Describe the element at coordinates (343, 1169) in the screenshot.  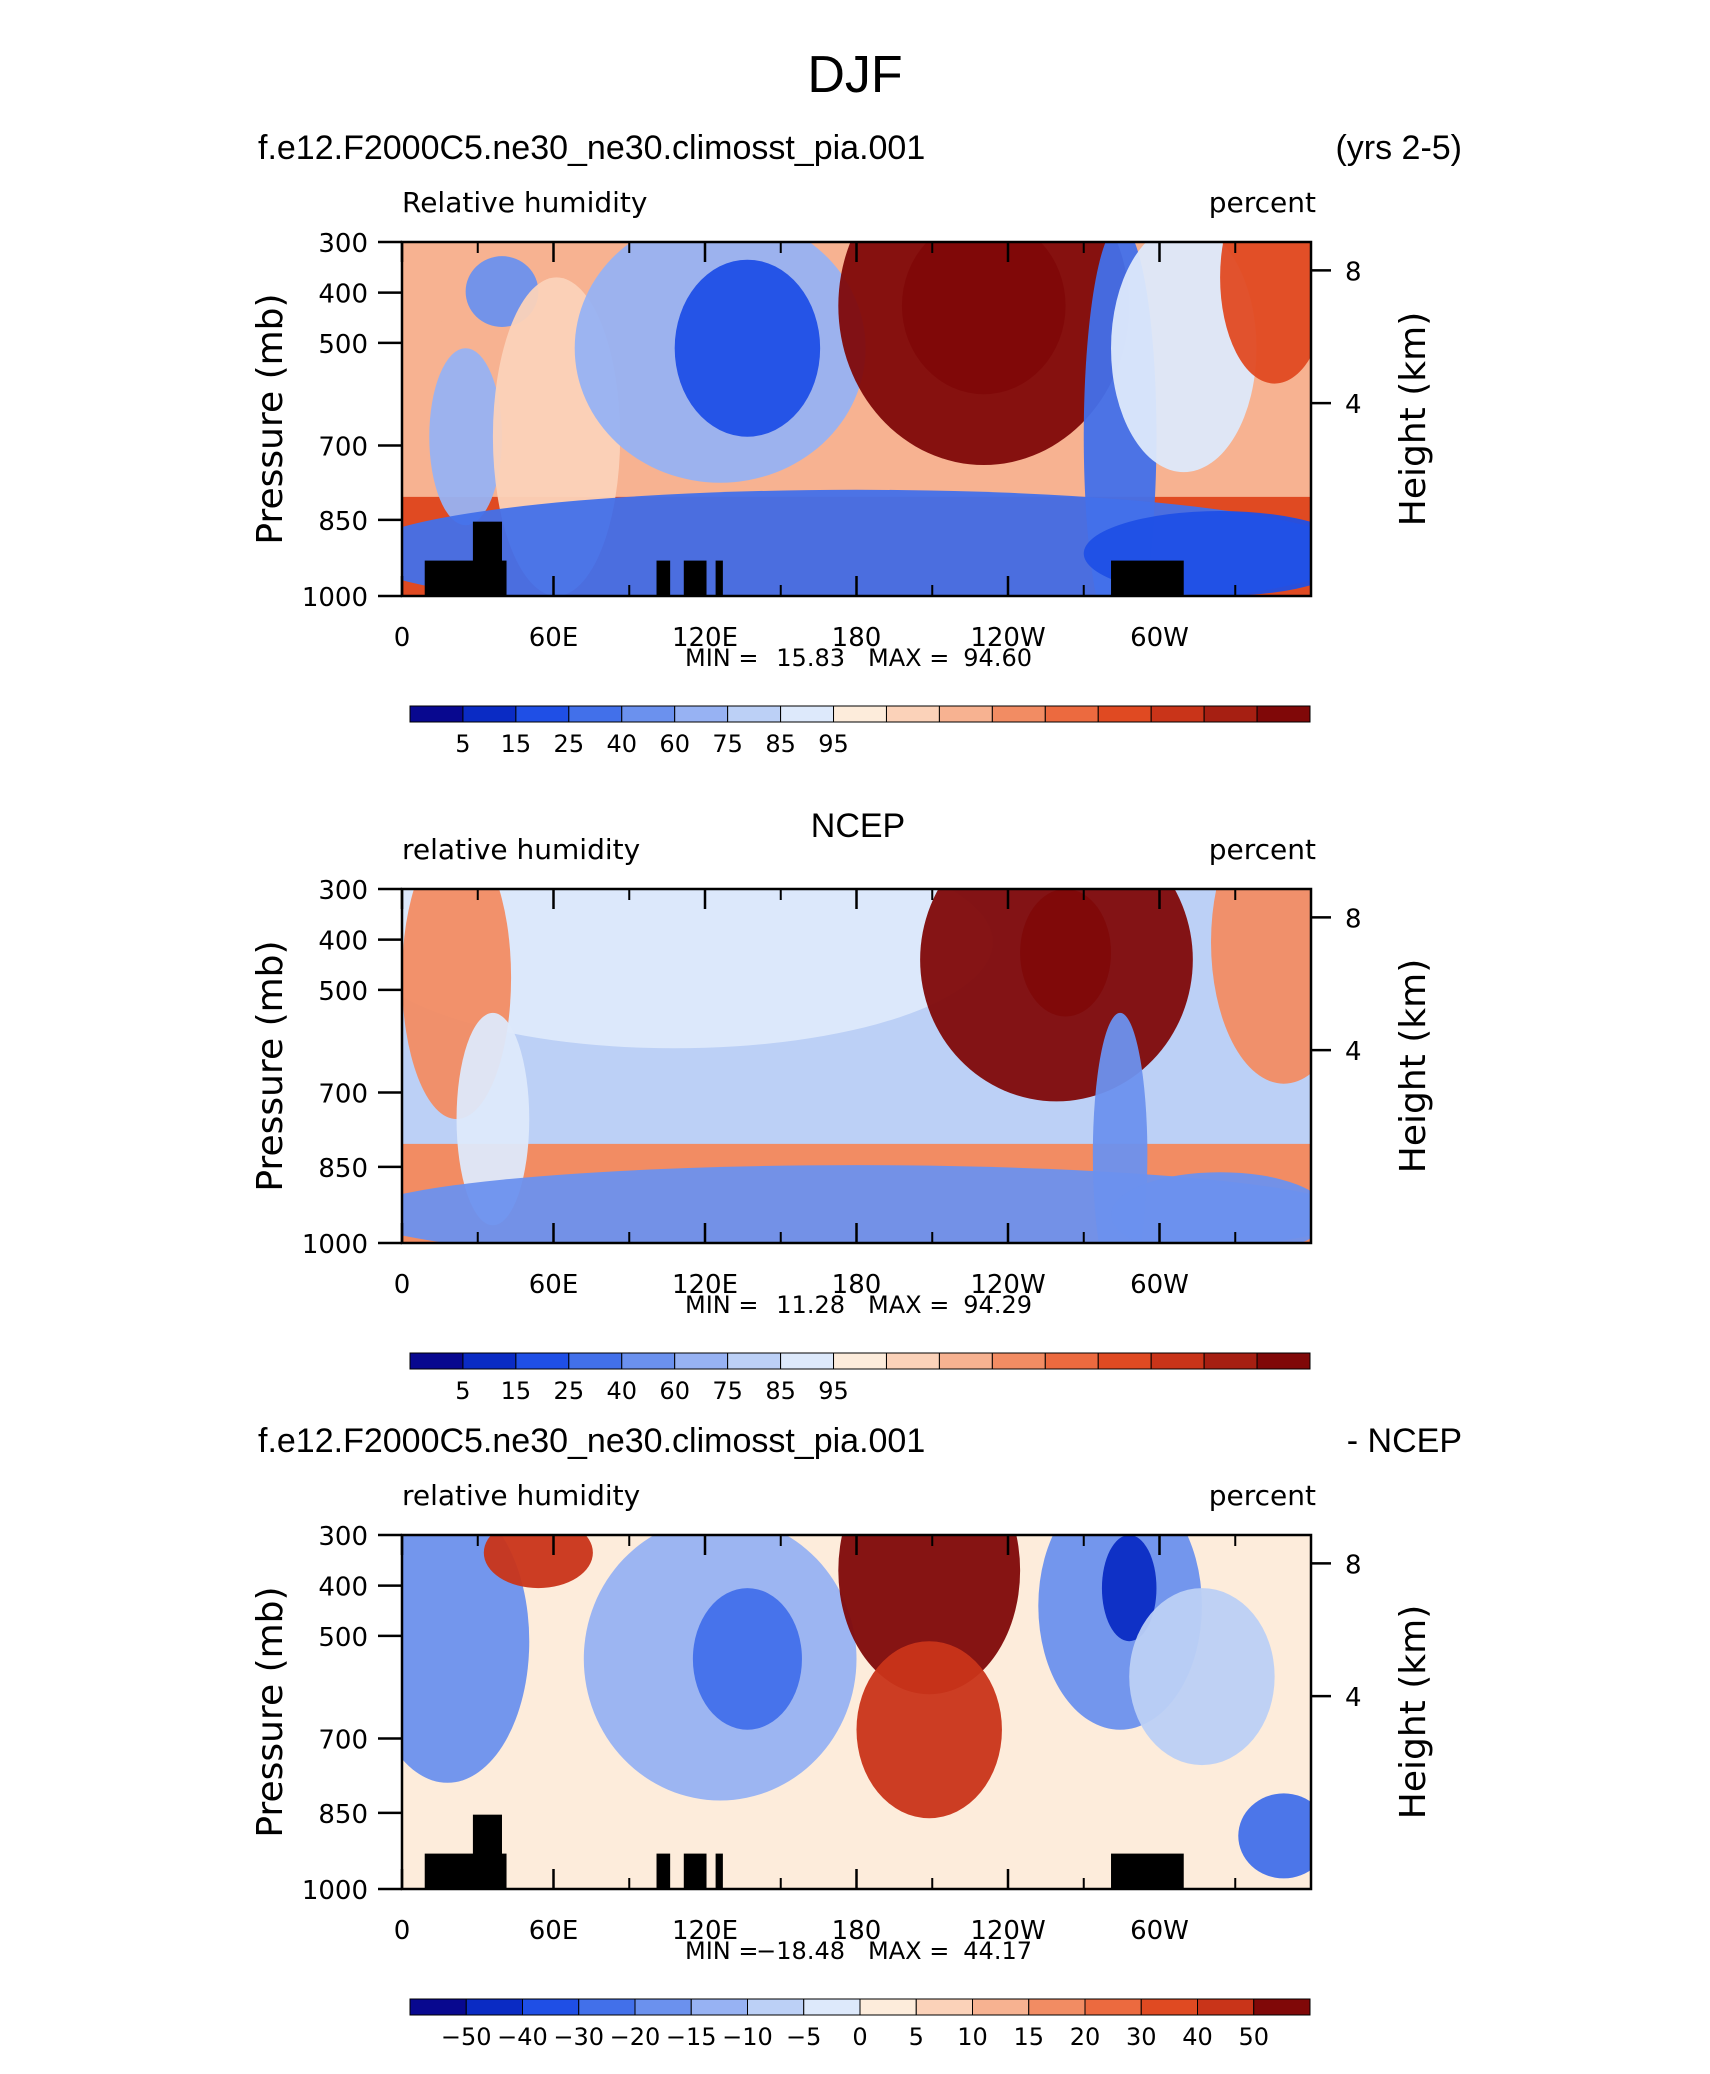
I see `y-tick-label: 850` at that location.